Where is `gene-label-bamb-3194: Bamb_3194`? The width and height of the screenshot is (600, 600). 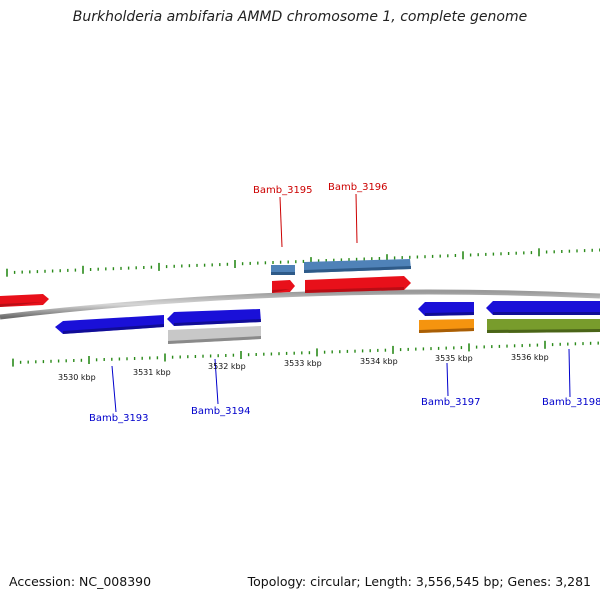
gene-label-bamb-3194: Bamb_3194 is located at coordinates (221, 411).